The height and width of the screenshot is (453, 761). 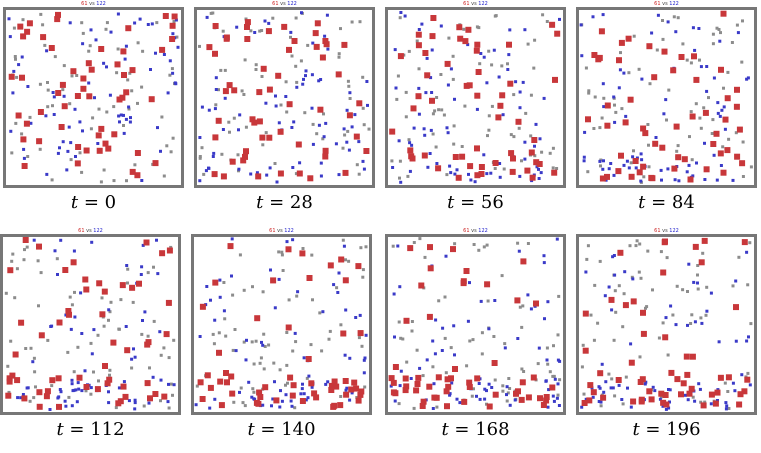 What do you see at coordinates (492, 202) in the screenshot?
I see `timestep-value: 56` at bounding box center [492, 202].